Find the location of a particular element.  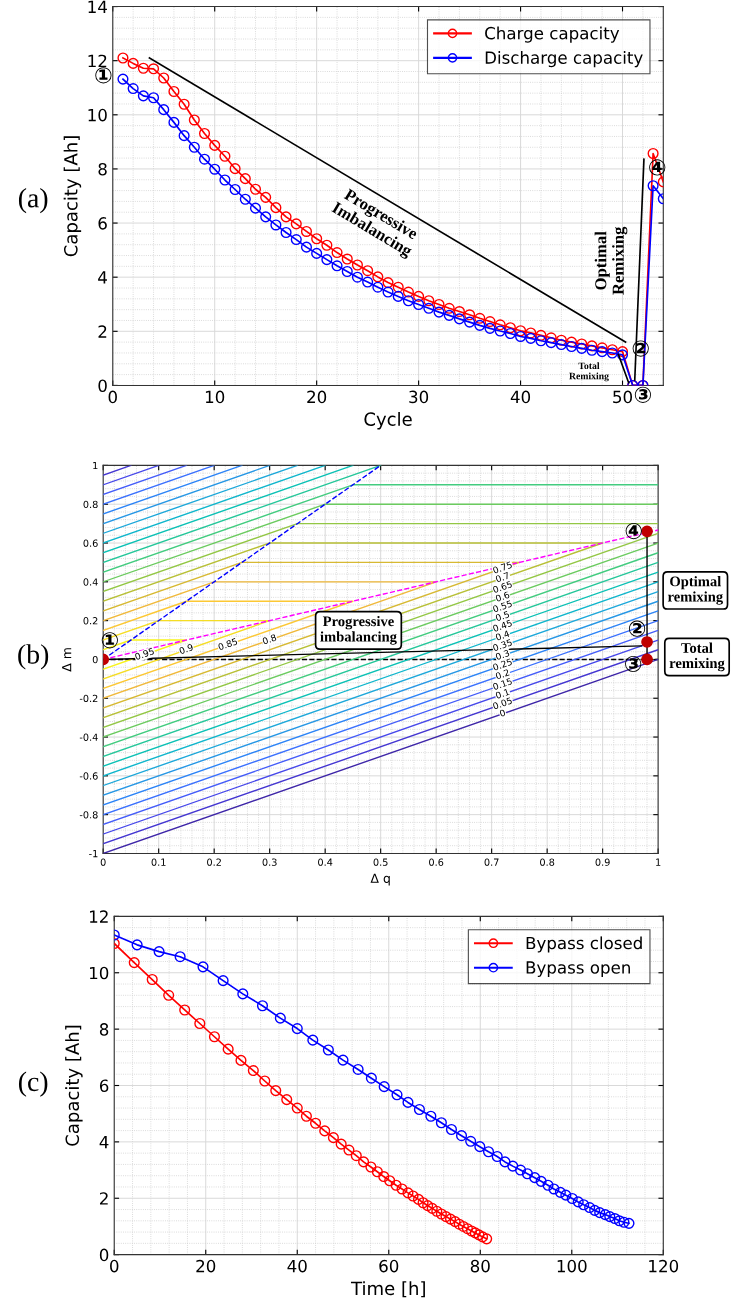

text: (c) is located at coordinates (33, 1084).